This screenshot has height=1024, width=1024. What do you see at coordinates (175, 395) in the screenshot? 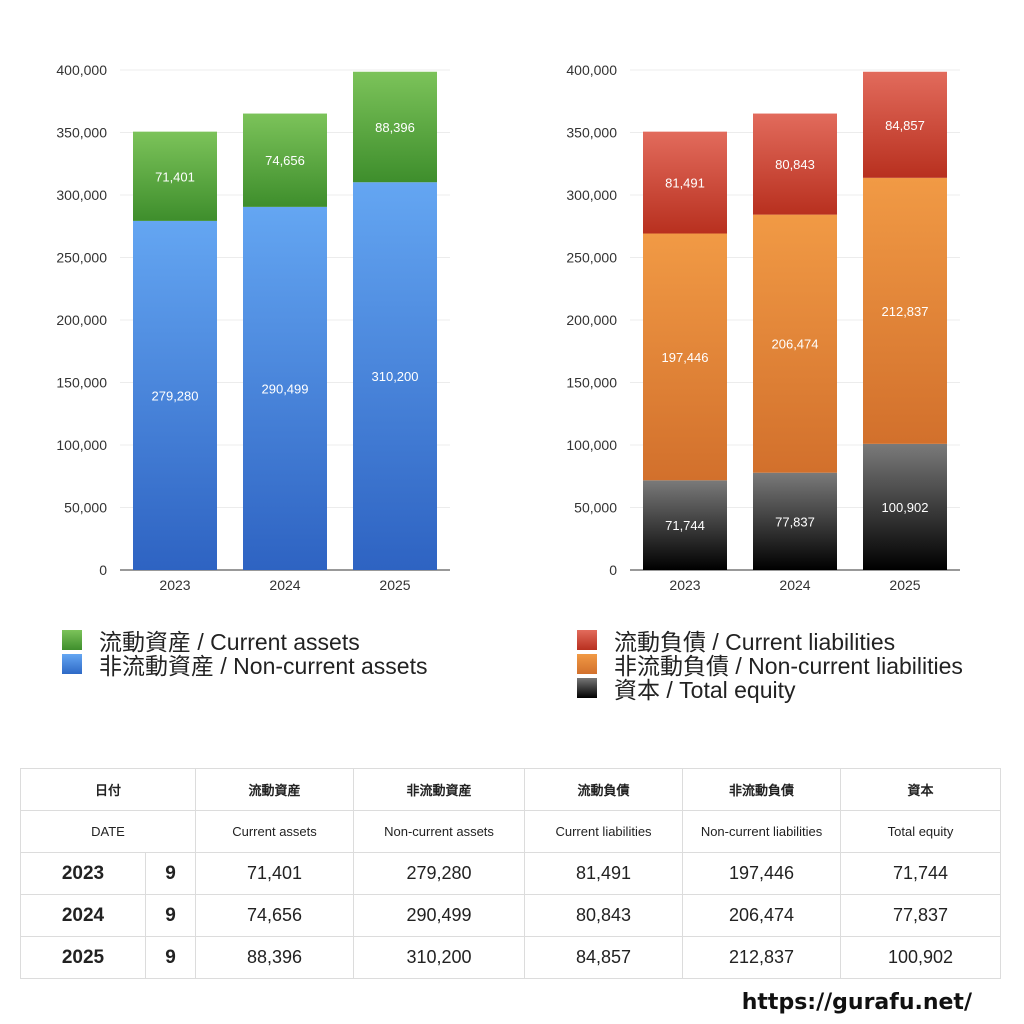
I see `data-label: 279,280` at bounding box center [175, 395].